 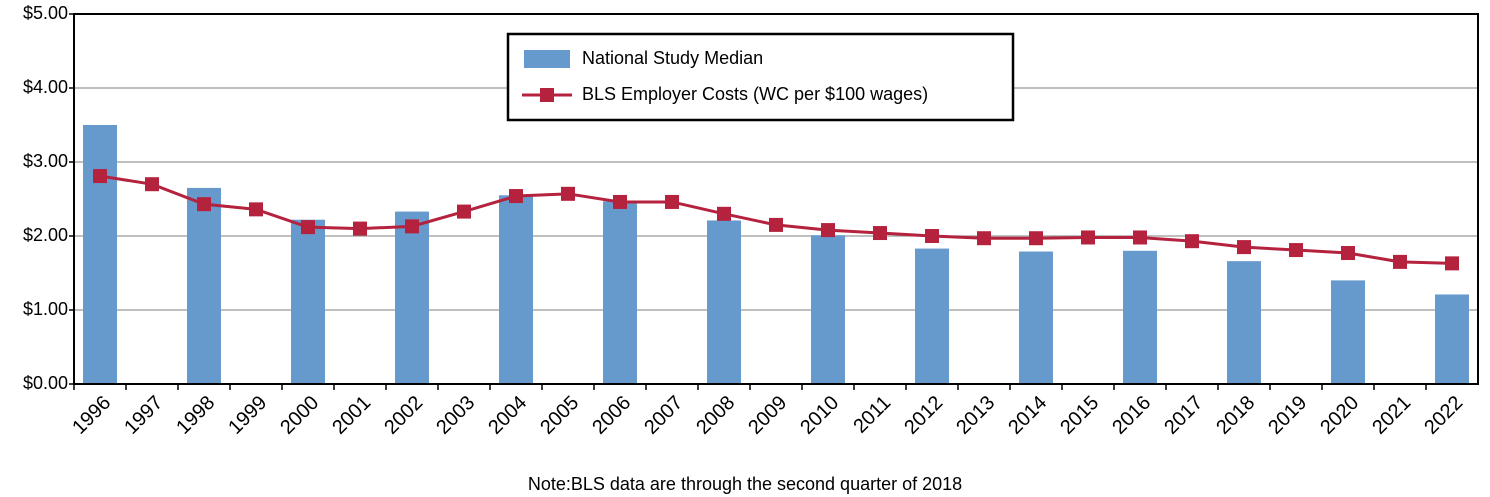 I want to click on x-tick-label: 2018, so click(x=1235, y=415).